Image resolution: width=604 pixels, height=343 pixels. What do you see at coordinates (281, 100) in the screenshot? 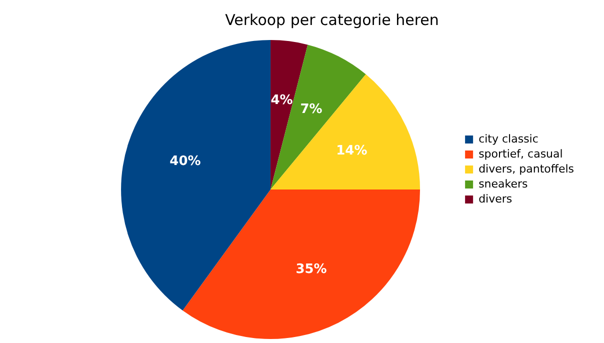
I see `data-label: 4%` at bounding box center [281, 100].